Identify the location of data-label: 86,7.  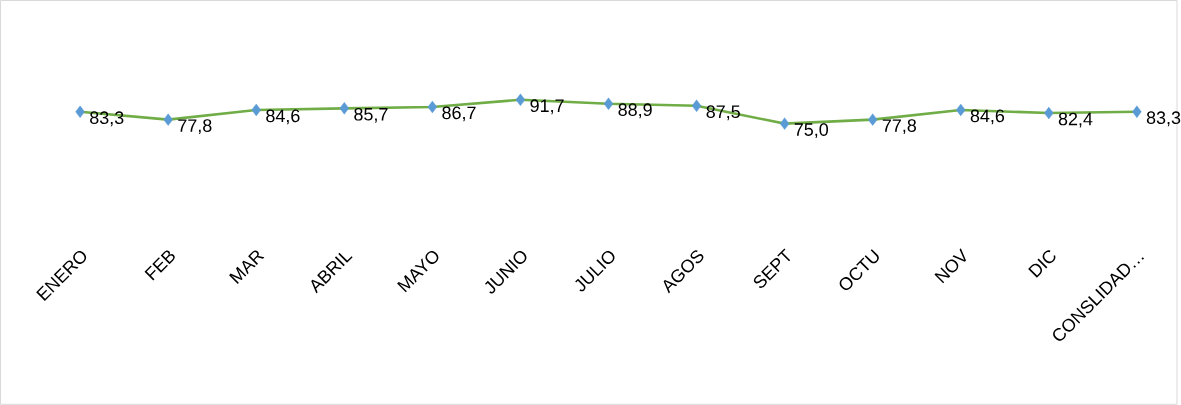
(459, 114).